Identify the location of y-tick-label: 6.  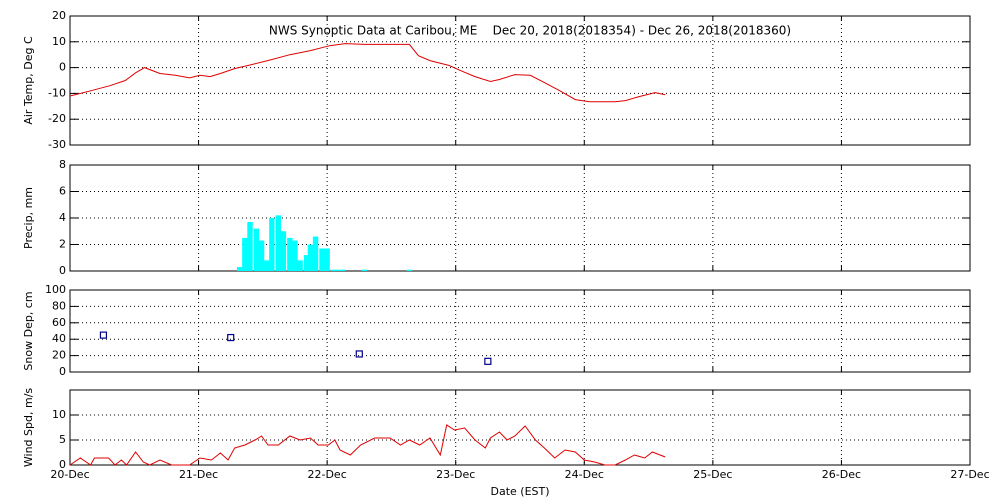
(62, 191).